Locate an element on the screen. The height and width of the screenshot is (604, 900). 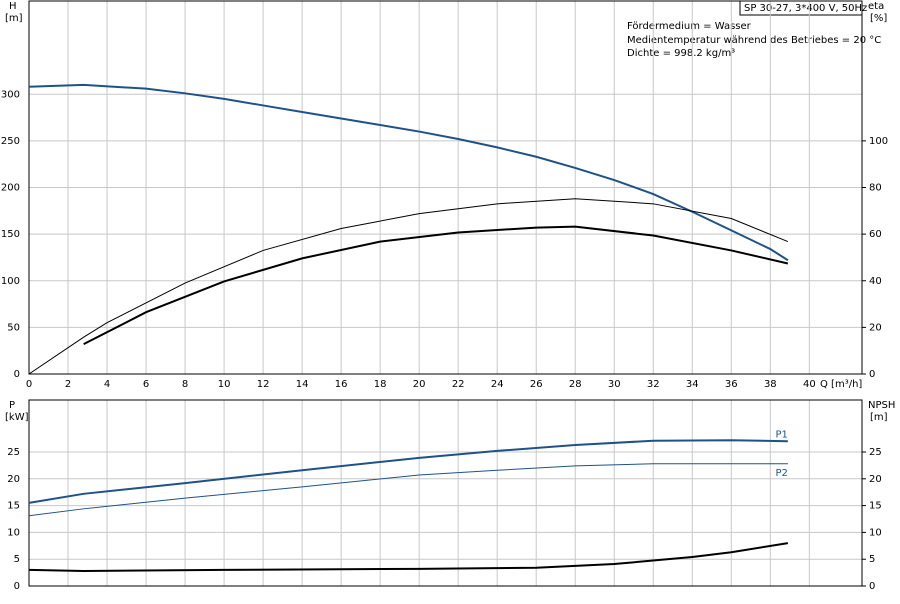
y2-tick-label: 40 is located at coordinates (875, 281).